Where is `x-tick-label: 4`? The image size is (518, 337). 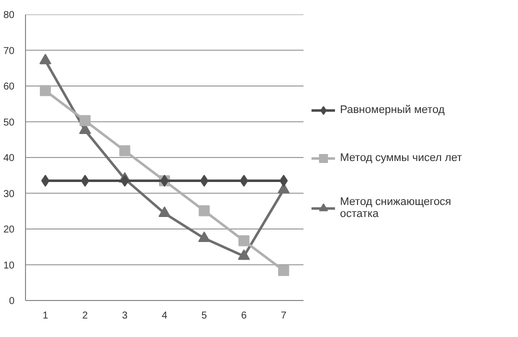
x-tick-label: 4 is located at coordinates (165, 316).